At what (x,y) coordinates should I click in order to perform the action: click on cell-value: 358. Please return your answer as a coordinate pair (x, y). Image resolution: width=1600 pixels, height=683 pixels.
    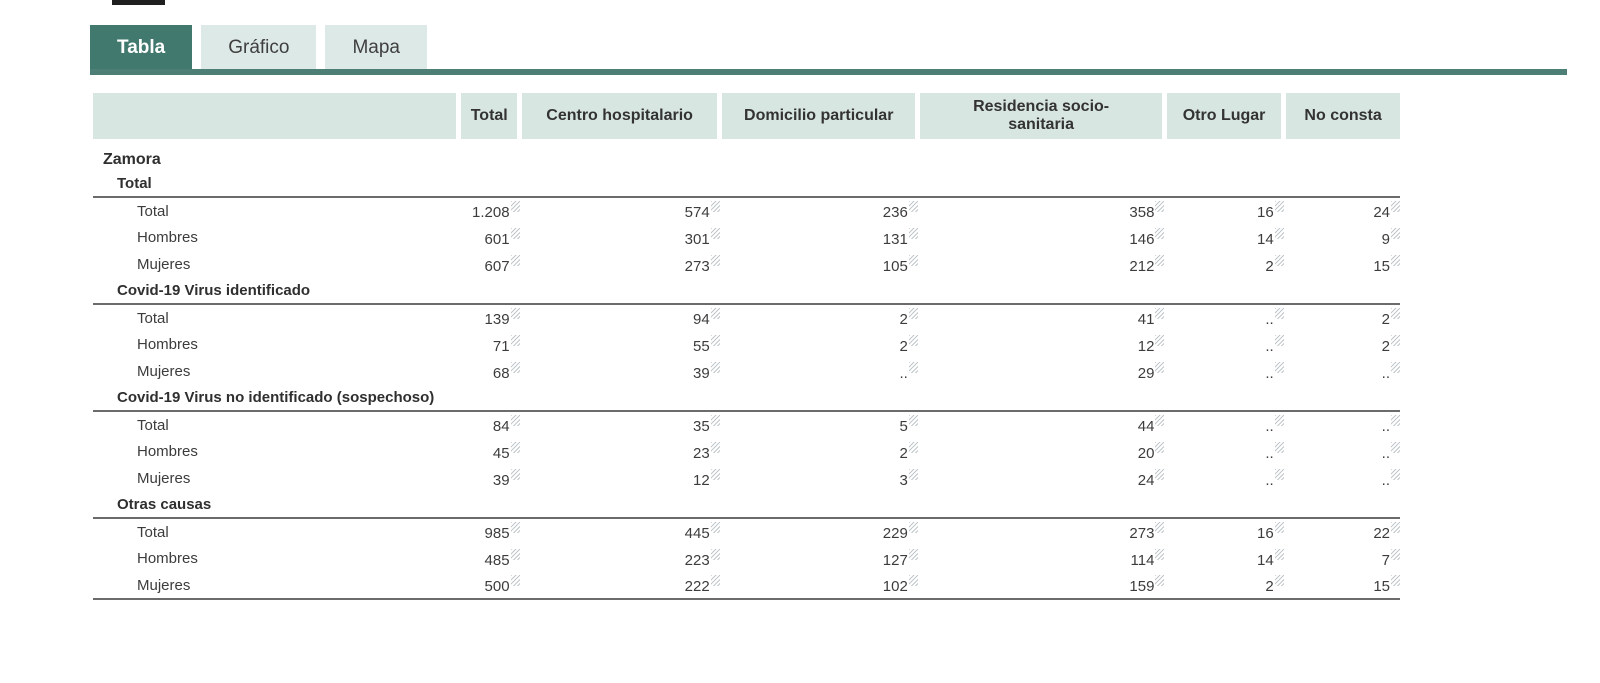
    Looking at the image, I should click on (1142, 212).